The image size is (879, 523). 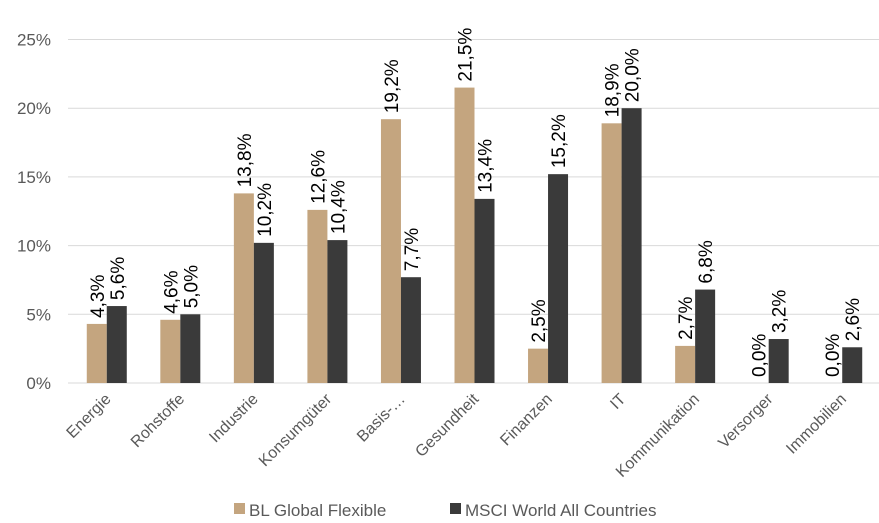 I want to click on data-label: 21,5%, so click(x=466, y=55).